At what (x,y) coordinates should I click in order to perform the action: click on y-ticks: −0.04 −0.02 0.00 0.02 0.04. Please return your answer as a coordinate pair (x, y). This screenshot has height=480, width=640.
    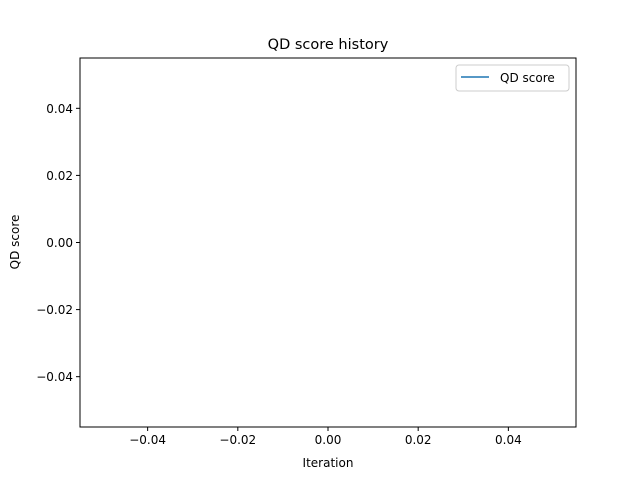
    Looking at the image, I should click on (58, 243).